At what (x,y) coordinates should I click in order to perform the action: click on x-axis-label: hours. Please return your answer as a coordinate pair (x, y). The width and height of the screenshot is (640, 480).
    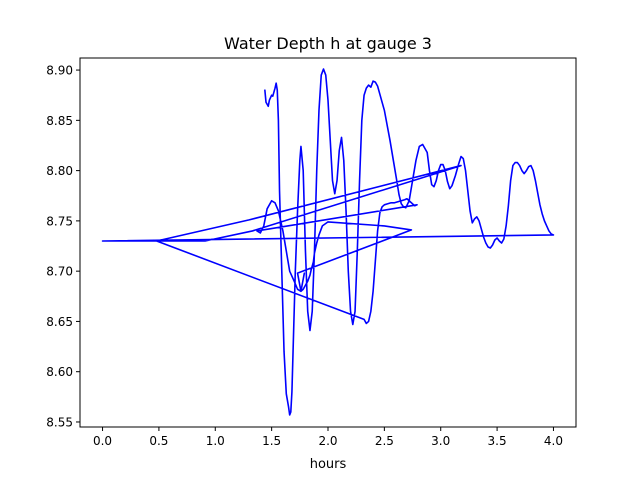
    Looking at the image, I should click on (328, 464).